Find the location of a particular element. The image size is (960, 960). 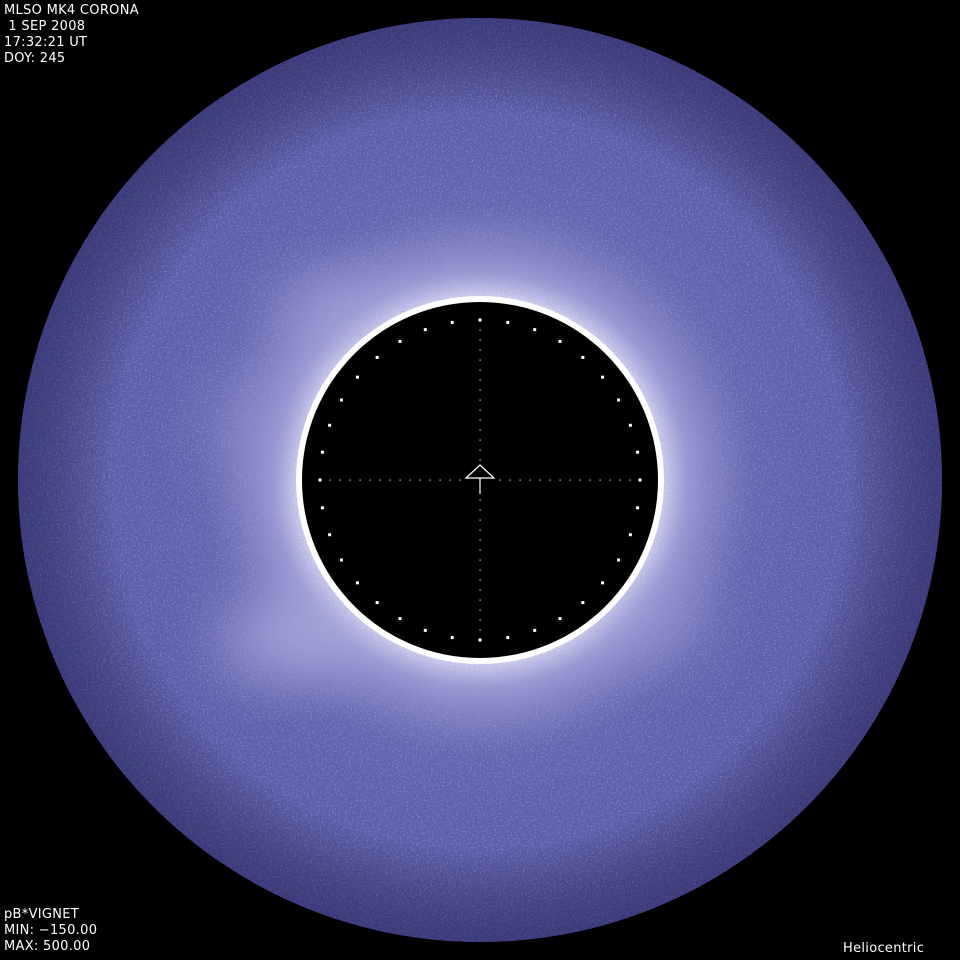

max-label: MAX: 500.00 is located at coordinates (47, 946).